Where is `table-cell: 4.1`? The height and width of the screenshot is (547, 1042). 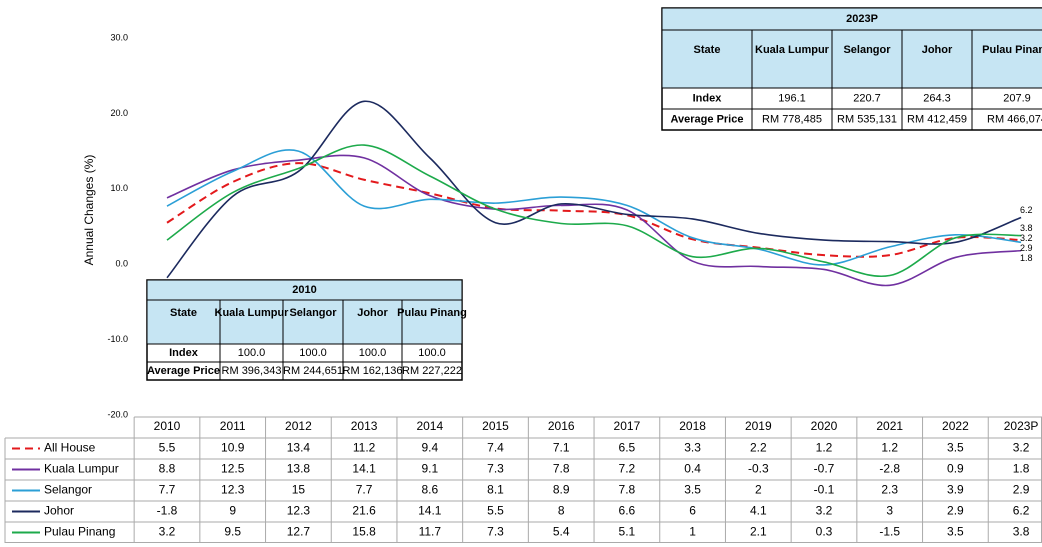
table-cell: 4.1 is located at coordinates (758, 511).